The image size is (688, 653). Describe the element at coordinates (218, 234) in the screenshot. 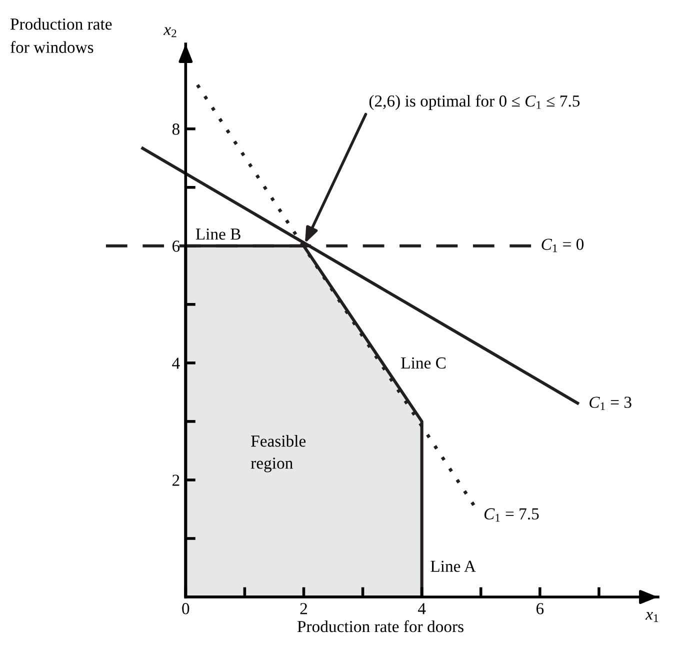

I see `annotation: Line B` at that location.